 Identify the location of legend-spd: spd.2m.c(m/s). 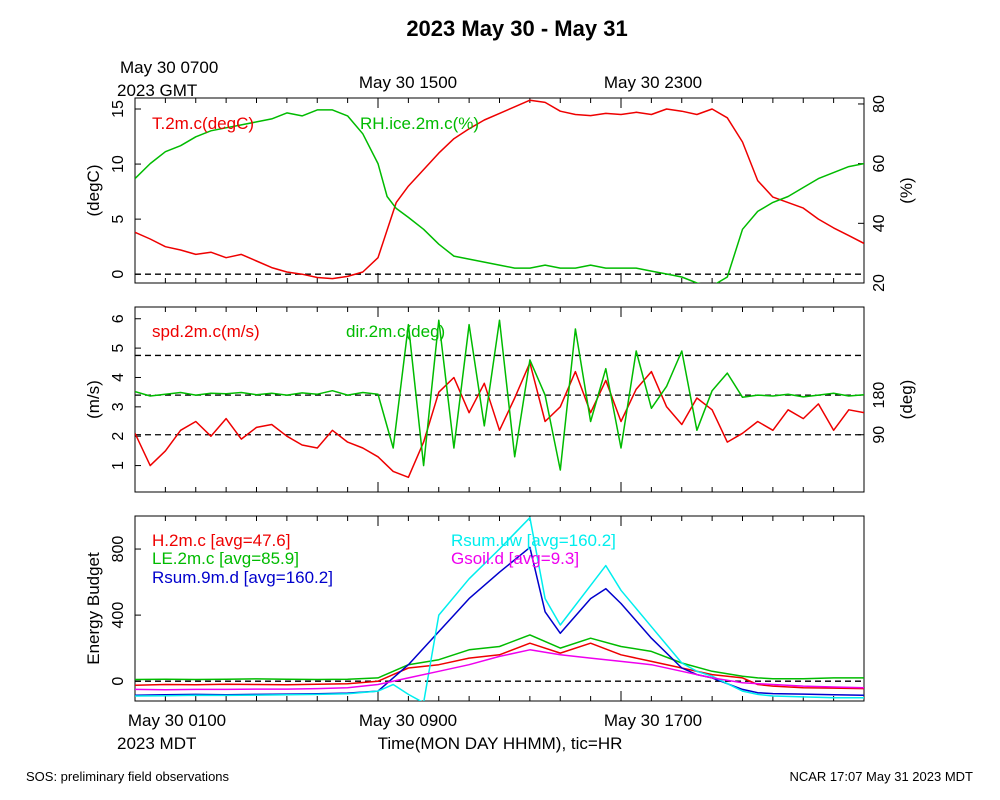
(206, 331).